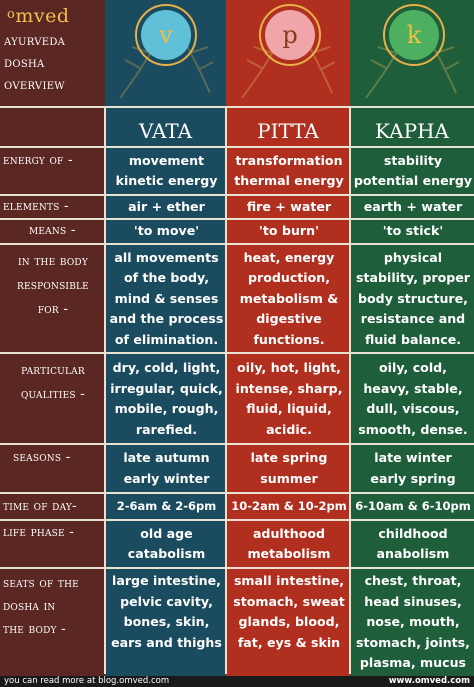 Image resolution: width=474 pixels, height=687 pixels. I want to click on cell-kapha-time: 6-10am & 6-10pm, so click(413, 506).